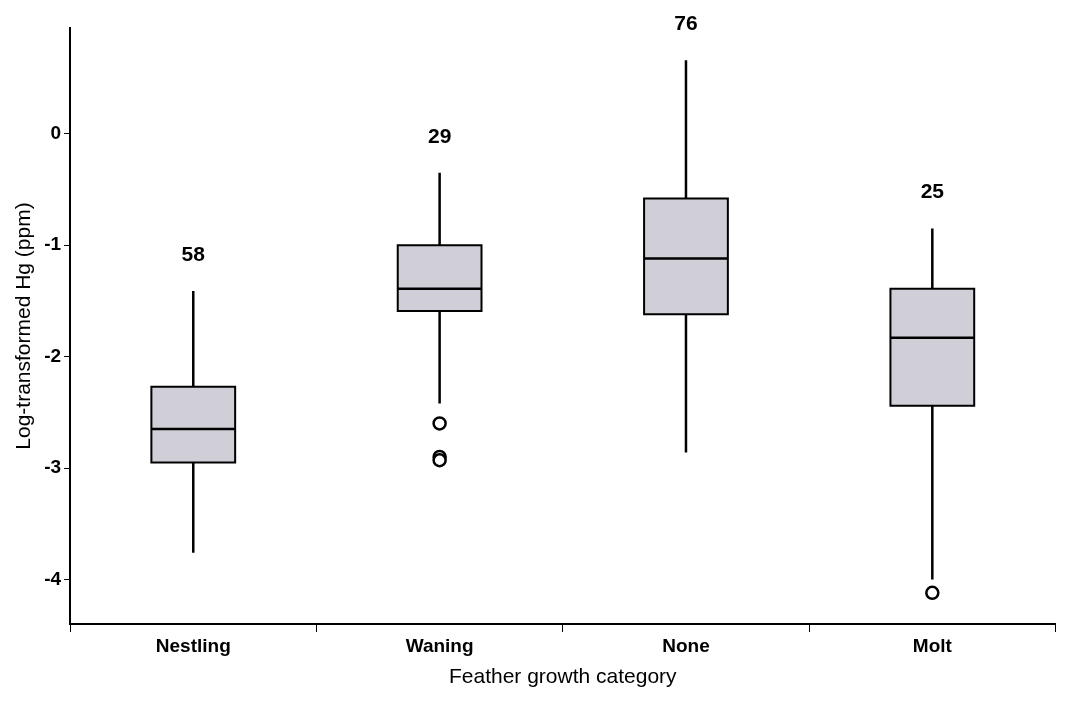  What do you see at coordinates (53, 467) in the screenshot?
I see `y-tick-label: -3` at bounding box center [53, 467].